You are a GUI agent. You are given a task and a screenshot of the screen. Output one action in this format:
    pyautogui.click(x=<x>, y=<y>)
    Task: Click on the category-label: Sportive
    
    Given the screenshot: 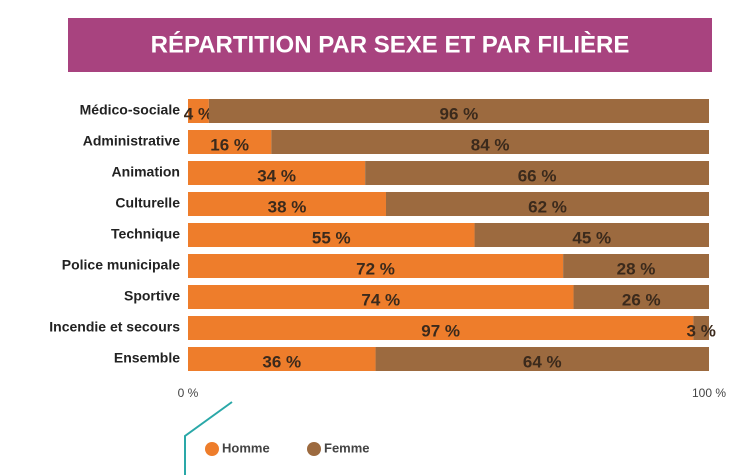 What is the action you would take?
    pyautogui.click(x=152, y=296)
    